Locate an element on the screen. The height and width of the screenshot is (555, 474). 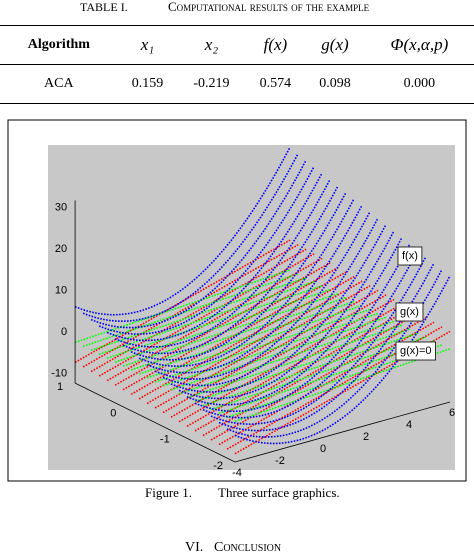
legend-label: g(x) is located at coordinates (409, 312).